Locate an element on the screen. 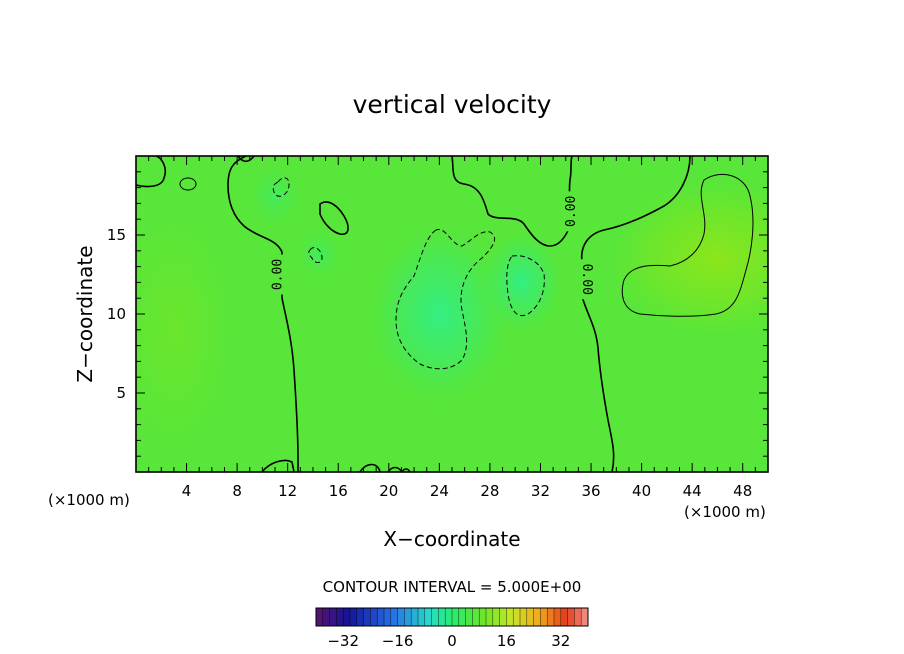 This screenshot has width=904, height=654. x-tick-label: 32 is located at coordinates (540, 491).